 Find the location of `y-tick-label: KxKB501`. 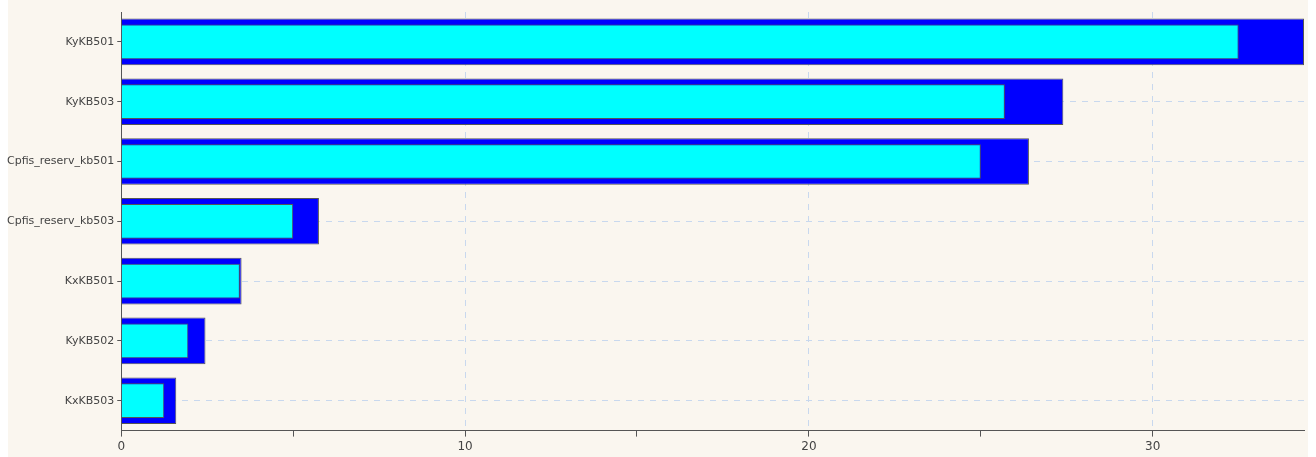

y-tick-label: KxKB501 is located at coordinates (89, 280).